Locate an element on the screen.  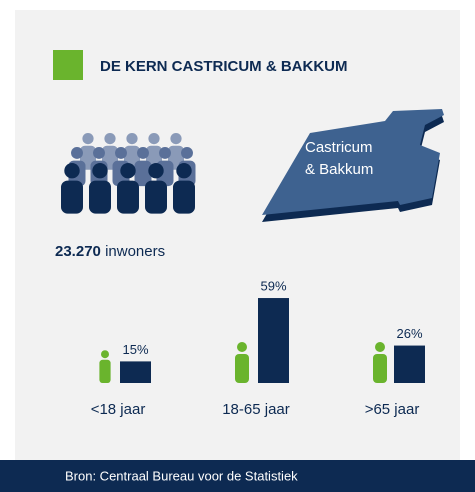
population-label: inwoners is located at coordinates (135, 251).